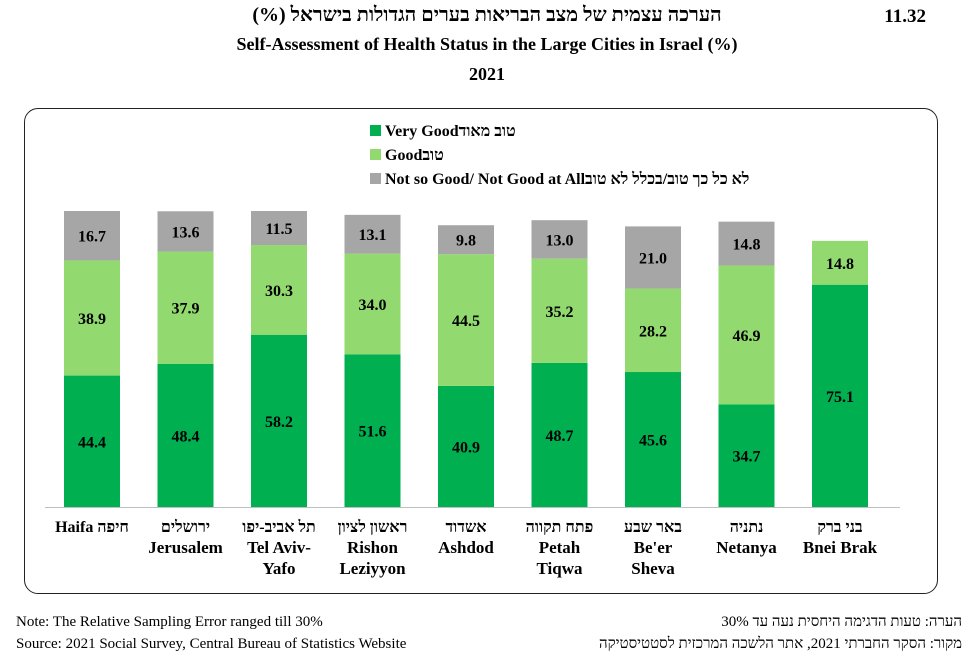 The width and height of the screenshot is (974, 668). I want to click on data-label-good-5: 35.2, so click(560, 312).